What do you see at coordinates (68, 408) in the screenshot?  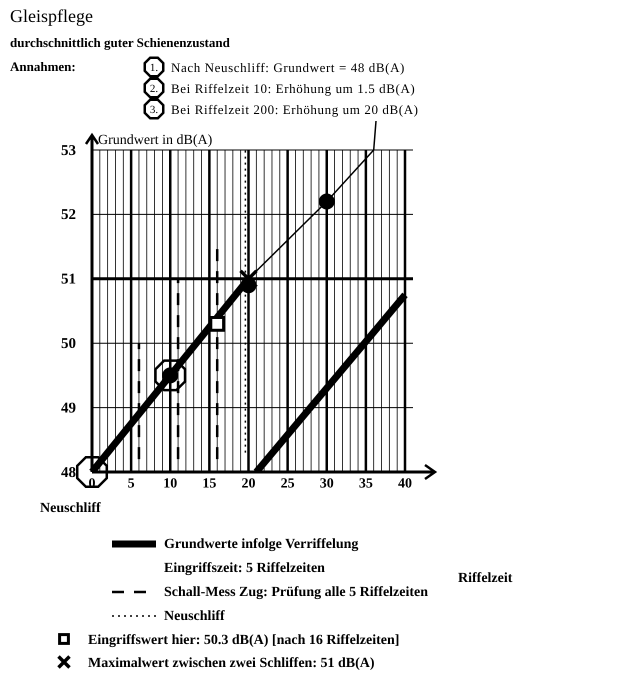 I see `y-tick-label: 49` at bounding box center [68, 408].